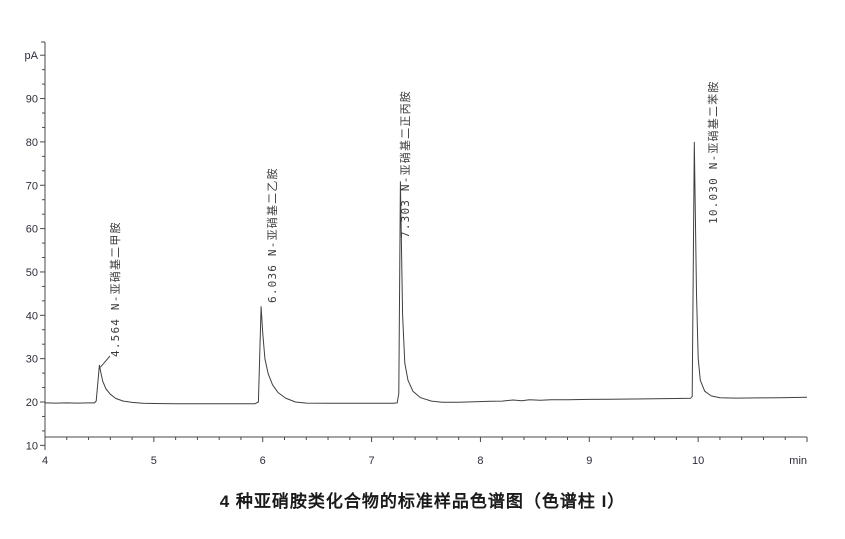  I want to click on peak-annotation: 7.303 N-亚硝基二正丙胺, so click(405, 164).